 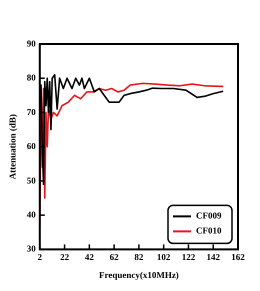 What do you see at coordinates (138, 275) in the screenshot?
I see `x-axis-title: Frequency(x10MHz)` at bounding box center [138, 275].